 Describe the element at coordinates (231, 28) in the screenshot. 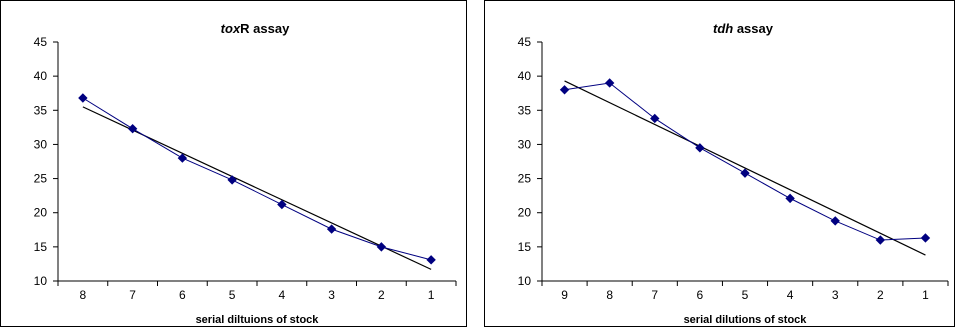

I see `chart-title-italic: tox` at that location.